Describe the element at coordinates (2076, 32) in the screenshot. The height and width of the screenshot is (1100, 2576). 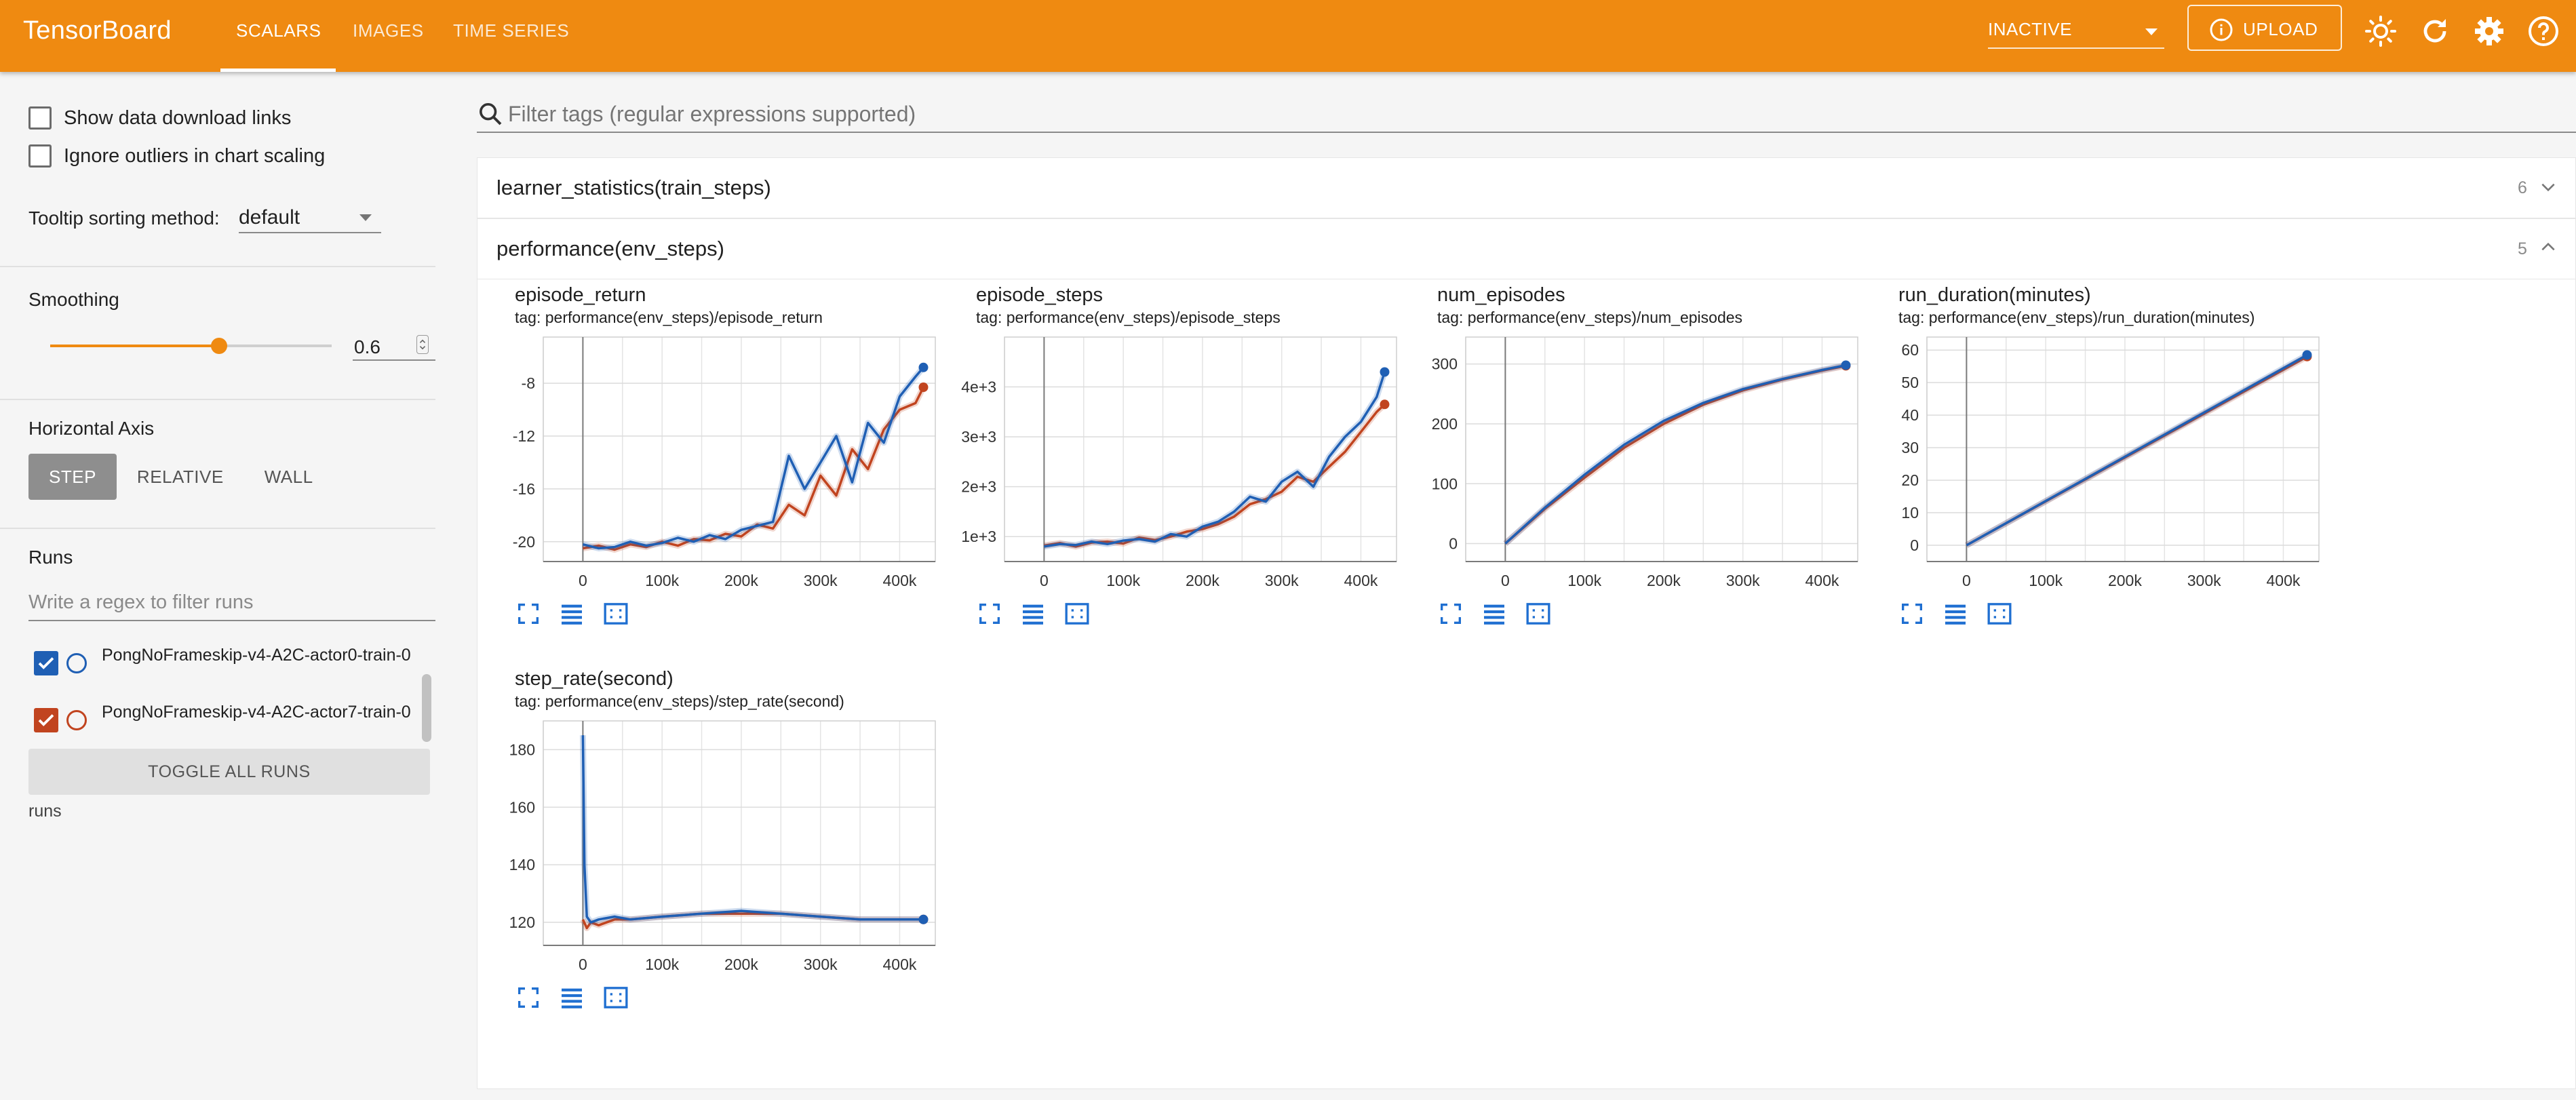
I see `plugin-select: INACTIVE` at that location.